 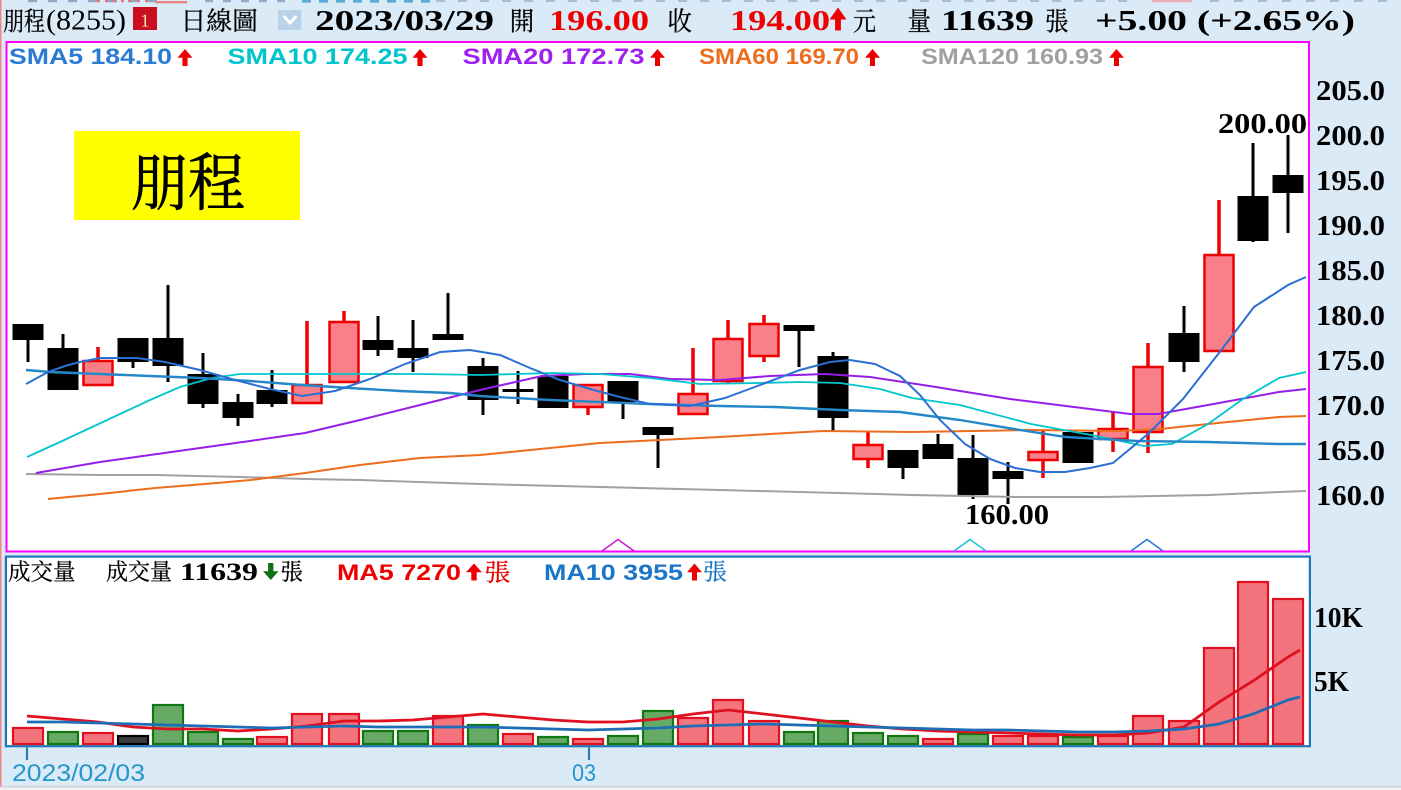 I want to click on svg-text: +5.00 (+2.65%), so click(x=1225, y=21).